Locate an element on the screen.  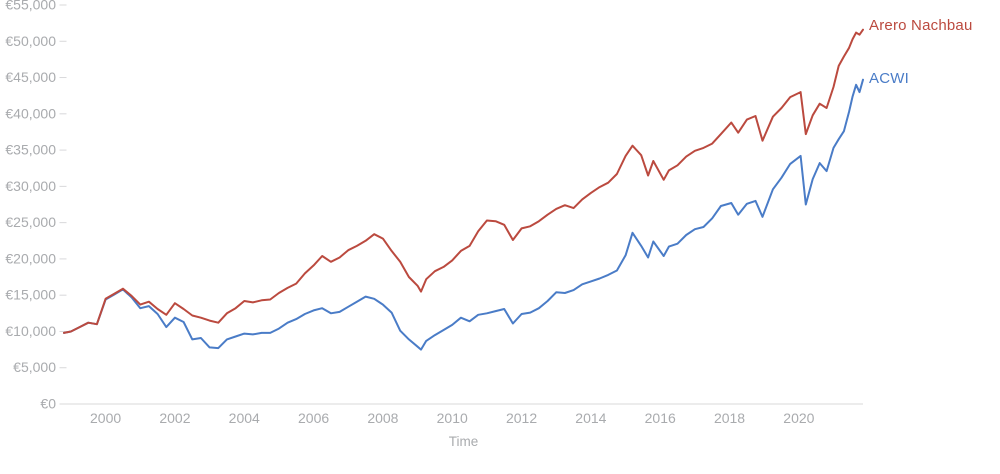
y-tick-label: €30,000 is located at coordinates (30, 186).